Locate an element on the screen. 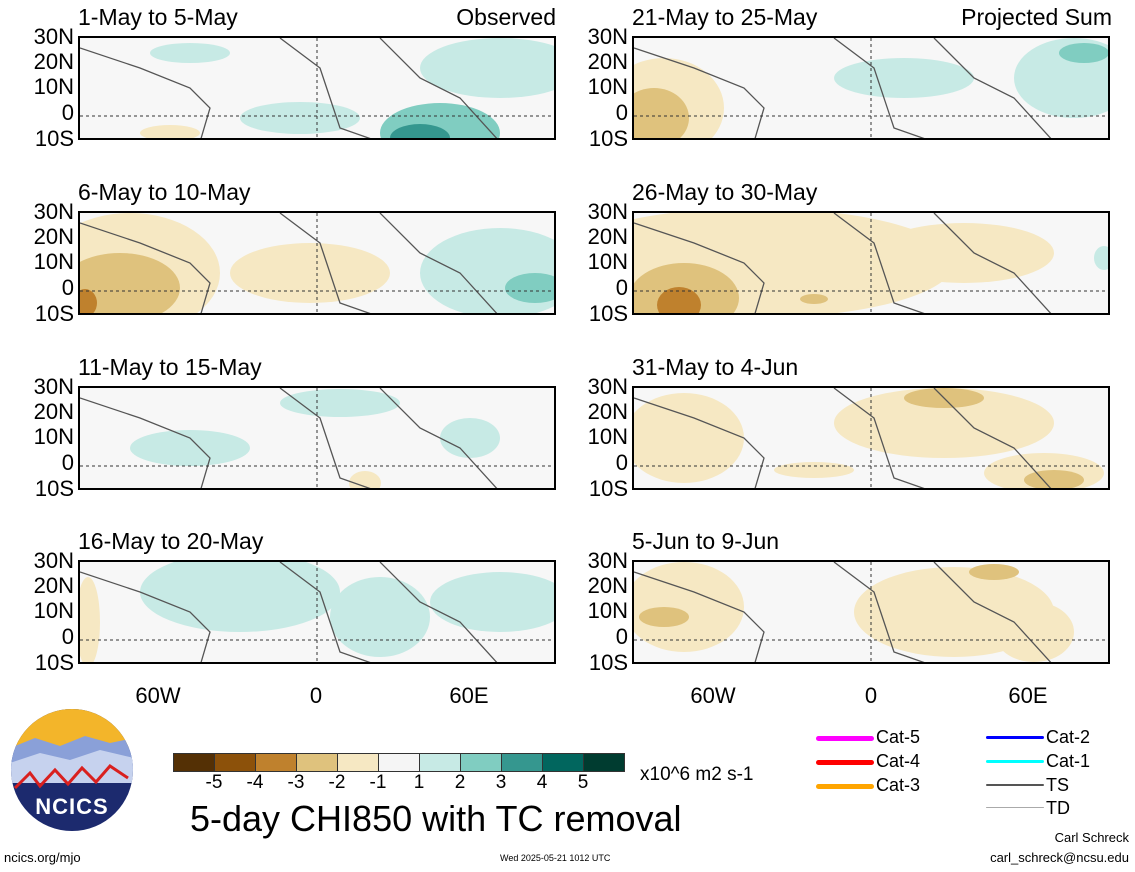 The width and height of the screenshot is (1135, 872). panel-title: 1-May to 5-May is located at coordinates (158, 17).